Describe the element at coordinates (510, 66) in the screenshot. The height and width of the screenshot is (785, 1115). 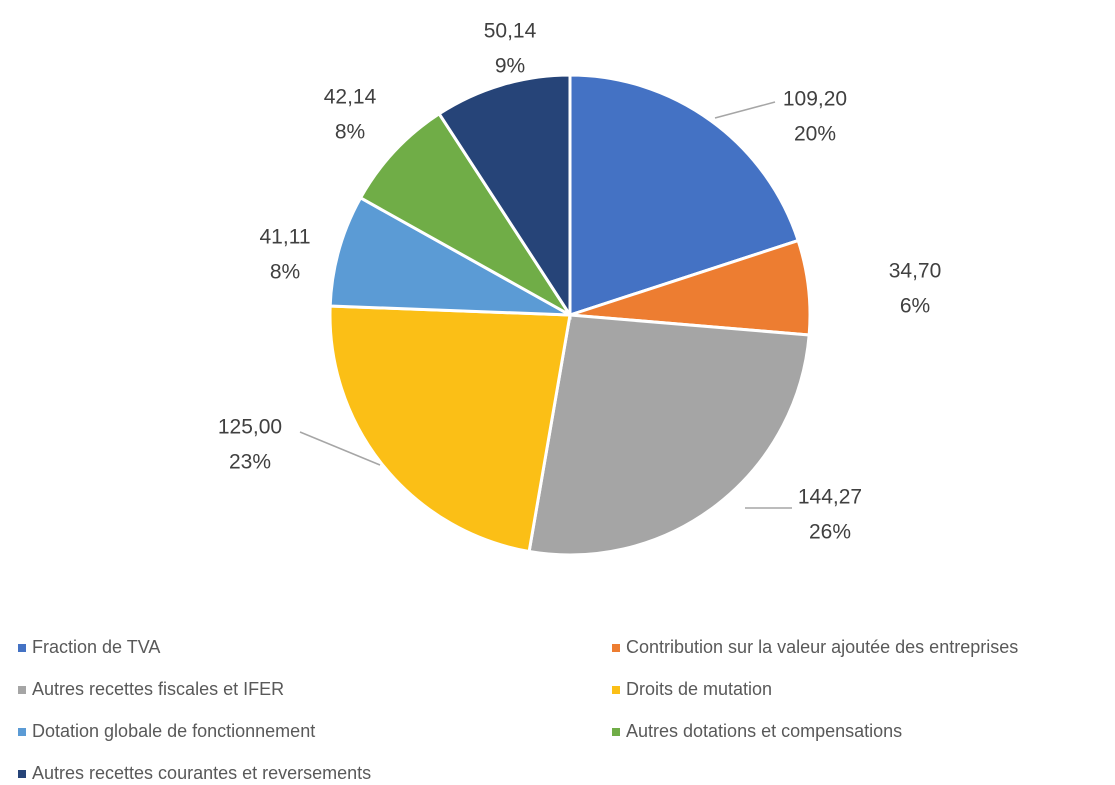
I see `percent-label: 9%` at that location.